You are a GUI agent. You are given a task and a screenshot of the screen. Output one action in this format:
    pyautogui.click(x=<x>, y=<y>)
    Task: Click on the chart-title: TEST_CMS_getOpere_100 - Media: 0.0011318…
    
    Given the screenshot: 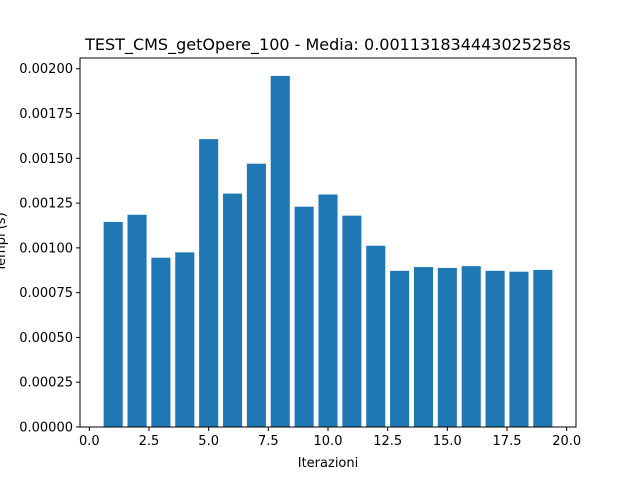 What is the action you would take?
    pyautogui.click(x=327, y=45)
    